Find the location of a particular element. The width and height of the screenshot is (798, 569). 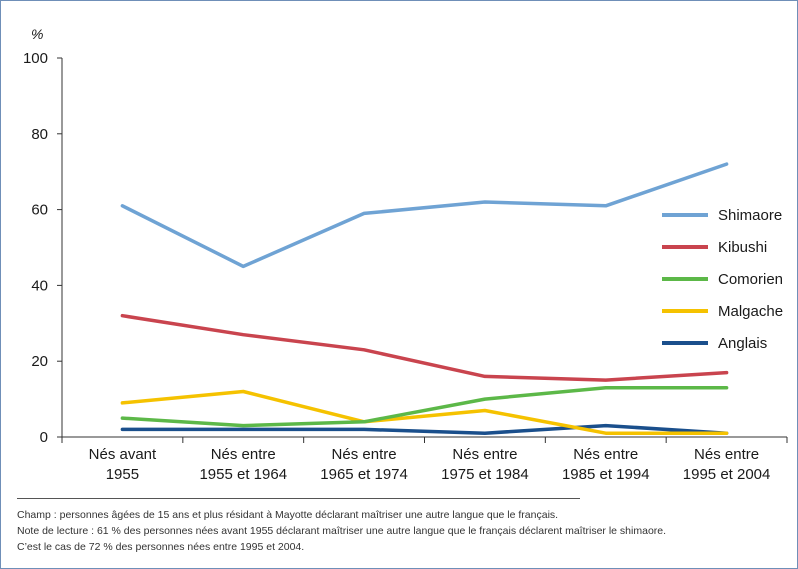

x-tick-label: Nés entre 1955 et 1964 is located at coordinates (243, 464).